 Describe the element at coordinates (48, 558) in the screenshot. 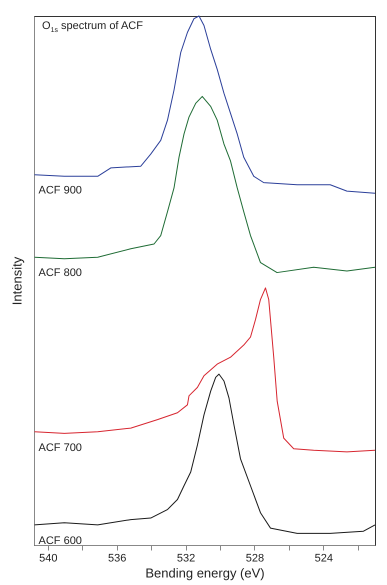

I see `x-tick-label: 540` at that location.